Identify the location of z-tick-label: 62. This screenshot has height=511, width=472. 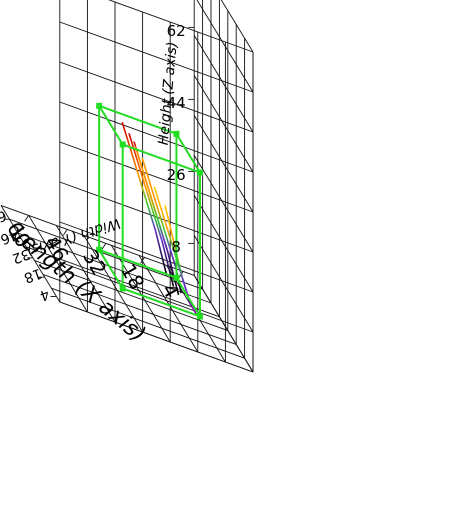
(176, 31).